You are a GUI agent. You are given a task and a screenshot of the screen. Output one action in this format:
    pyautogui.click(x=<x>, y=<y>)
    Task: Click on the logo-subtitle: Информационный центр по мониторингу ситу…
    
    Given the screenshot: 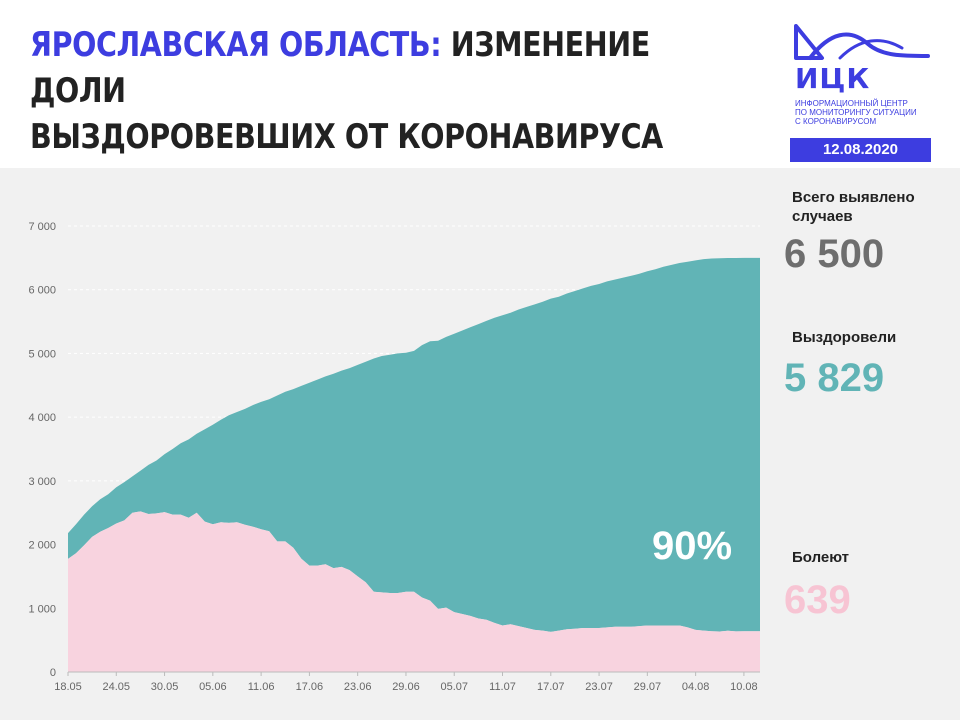 What is the action you would take?
    pyautogui.click(x=865, y=112)
    